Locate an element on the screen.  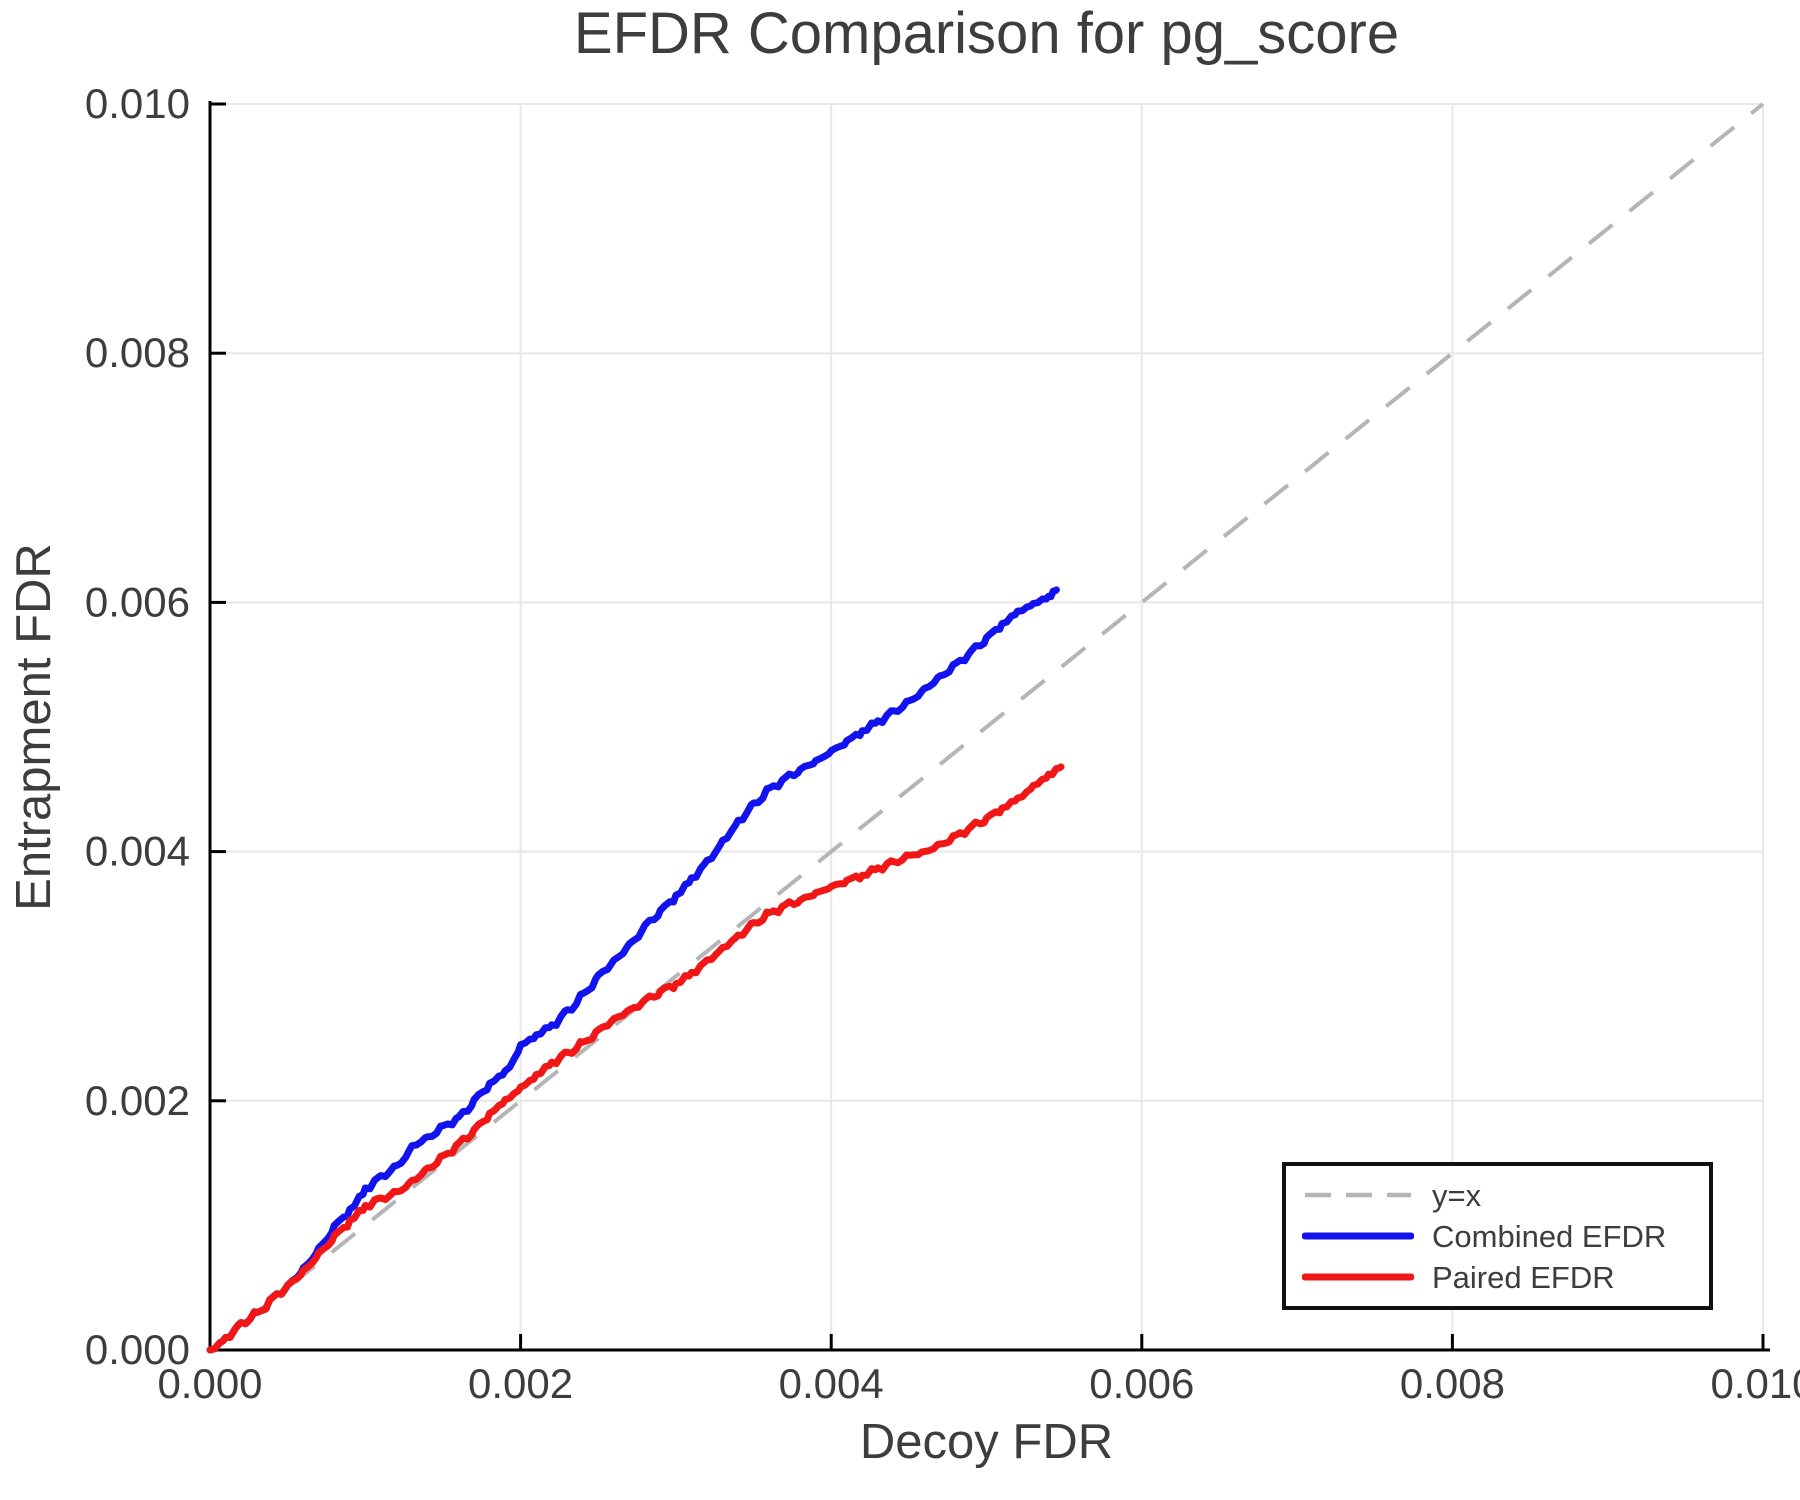
legend-paired-line-sample is located at coordinates (1358, 1277).